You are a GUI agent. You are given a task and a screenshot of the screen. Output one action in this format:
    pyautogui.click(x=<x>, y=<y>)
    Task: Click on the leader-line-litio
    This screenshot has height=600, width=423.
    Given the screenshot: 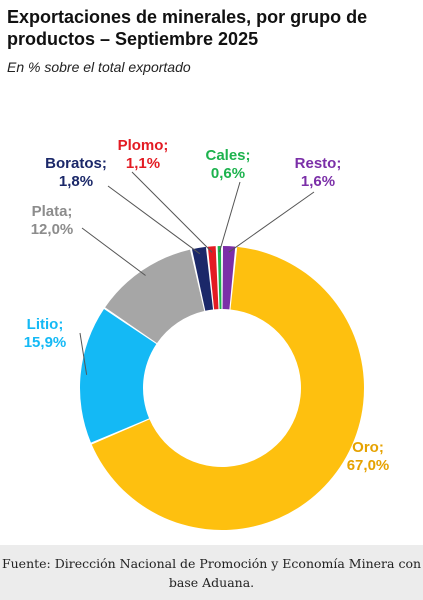 What is the action you would take?
    pyautogui.click(x=83, y=353)
    